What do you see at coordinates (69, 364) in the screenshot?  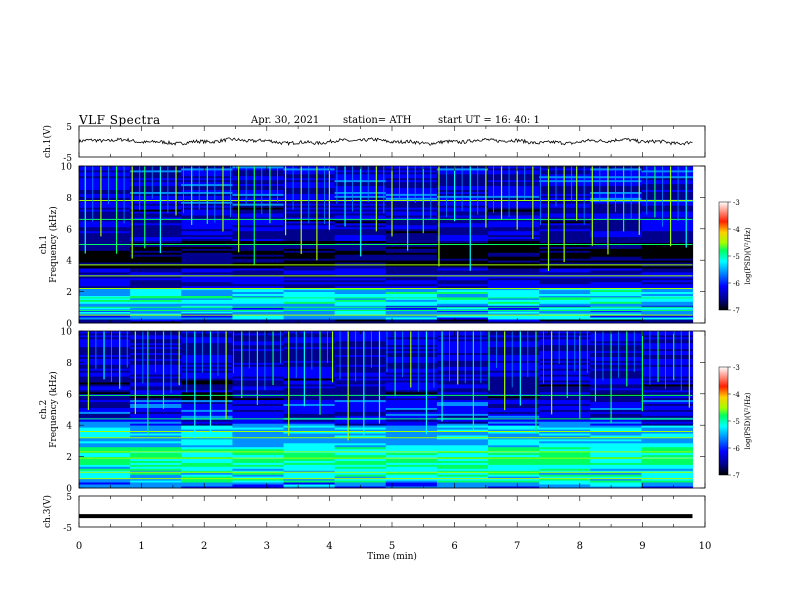 I see `ch2-spectrogram-ytick-label: 8` at bounding box center [69, 364].